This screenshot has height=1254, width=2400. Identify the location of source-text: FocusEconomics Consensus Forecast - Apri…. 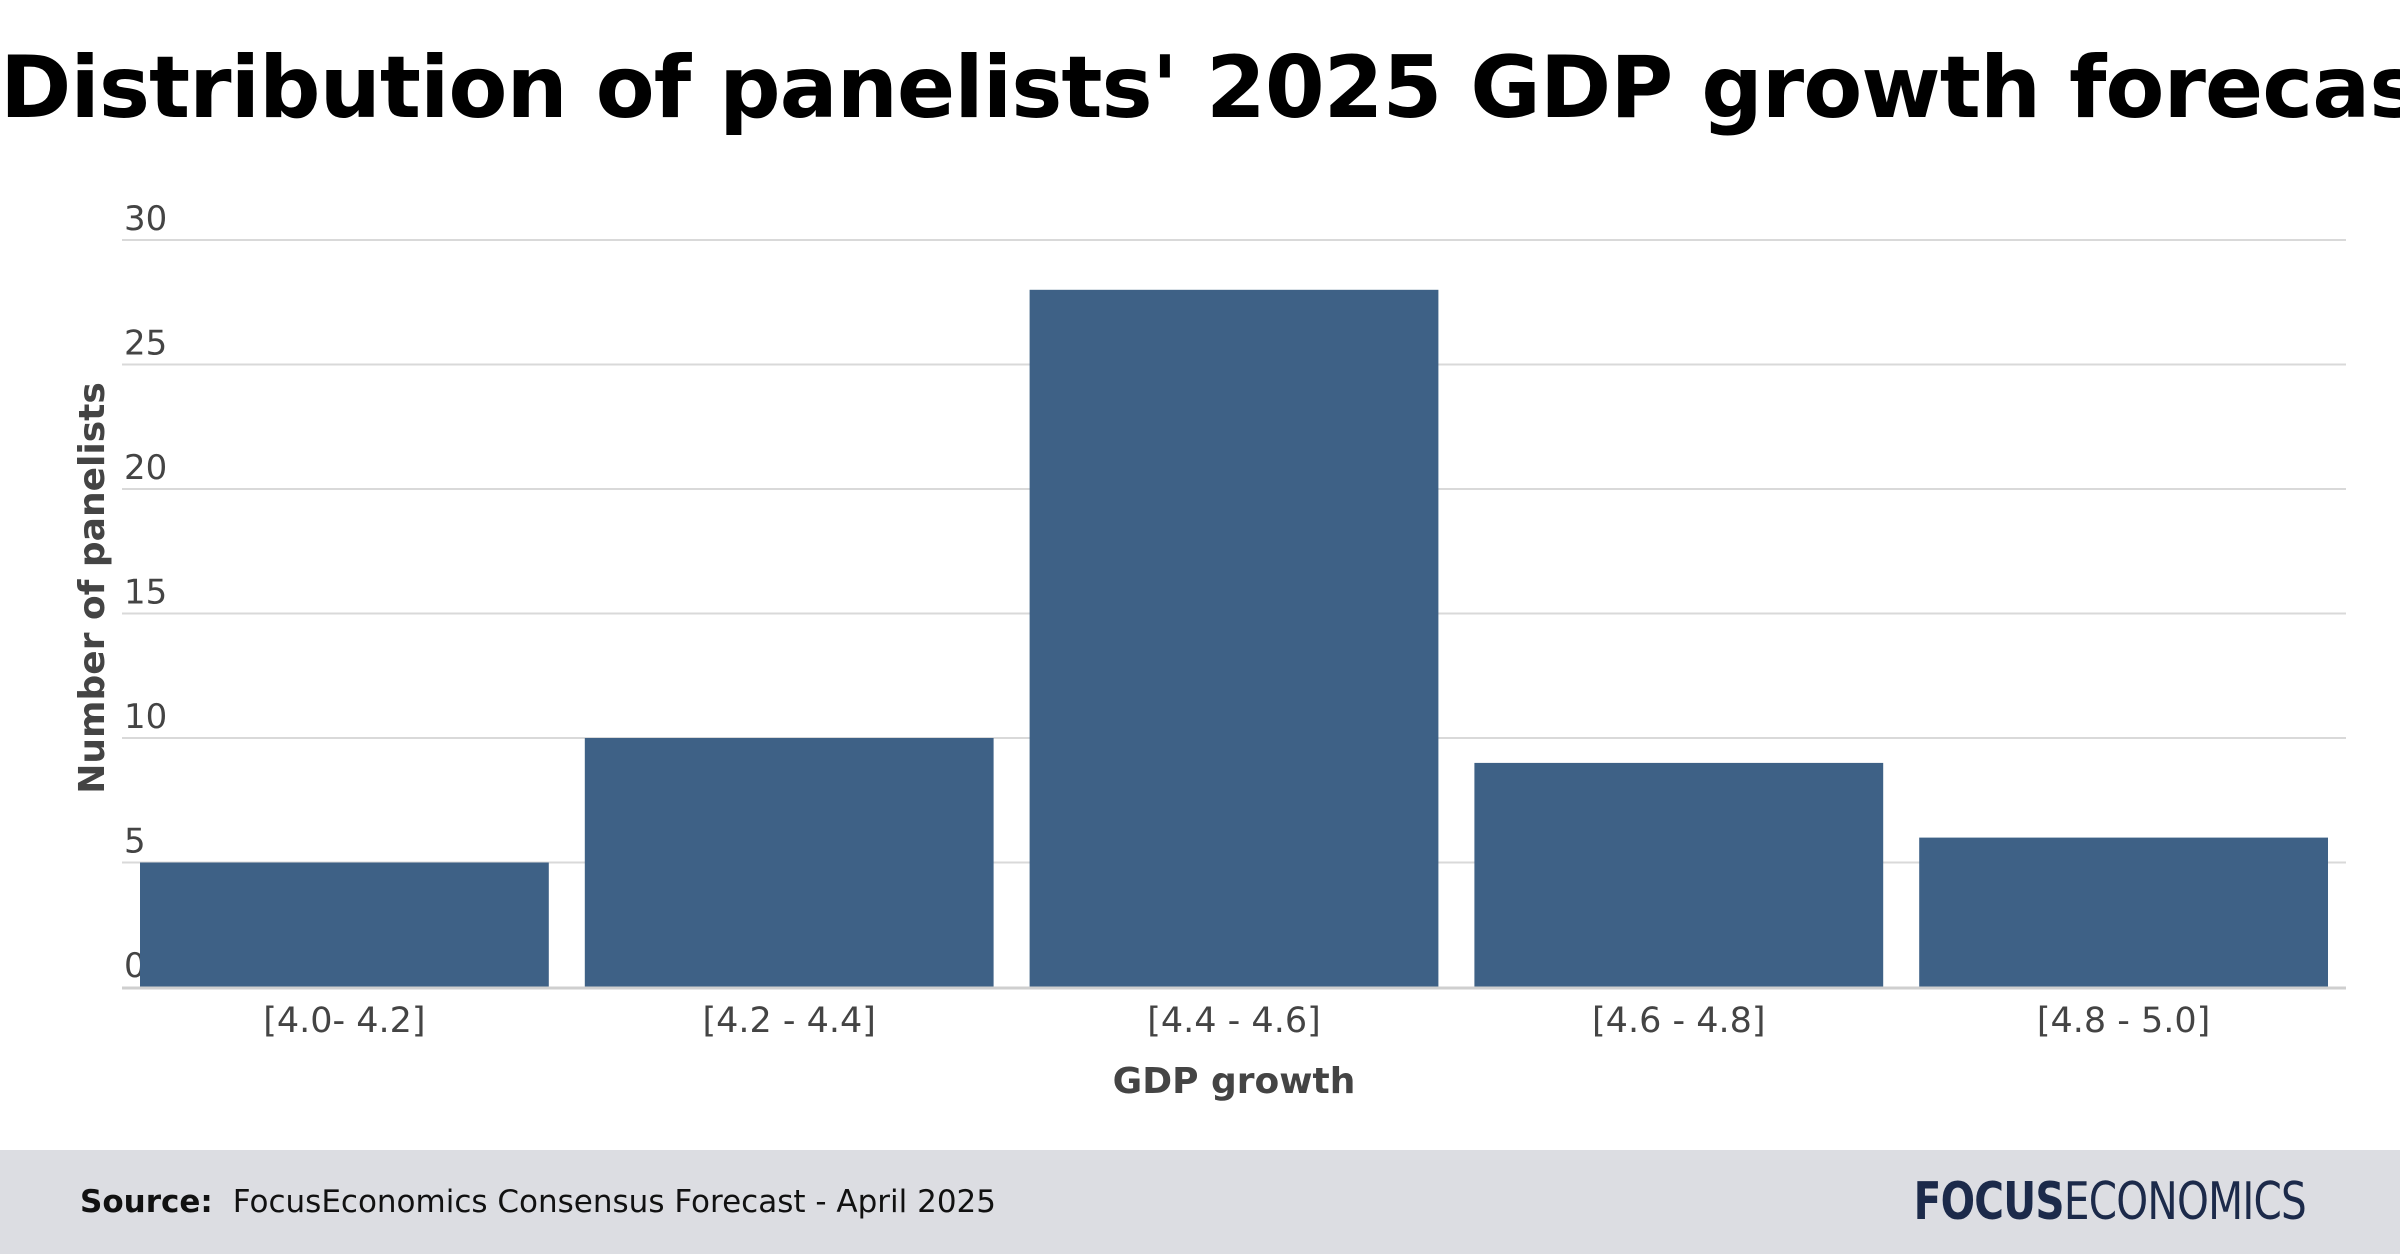
(614, 1202).